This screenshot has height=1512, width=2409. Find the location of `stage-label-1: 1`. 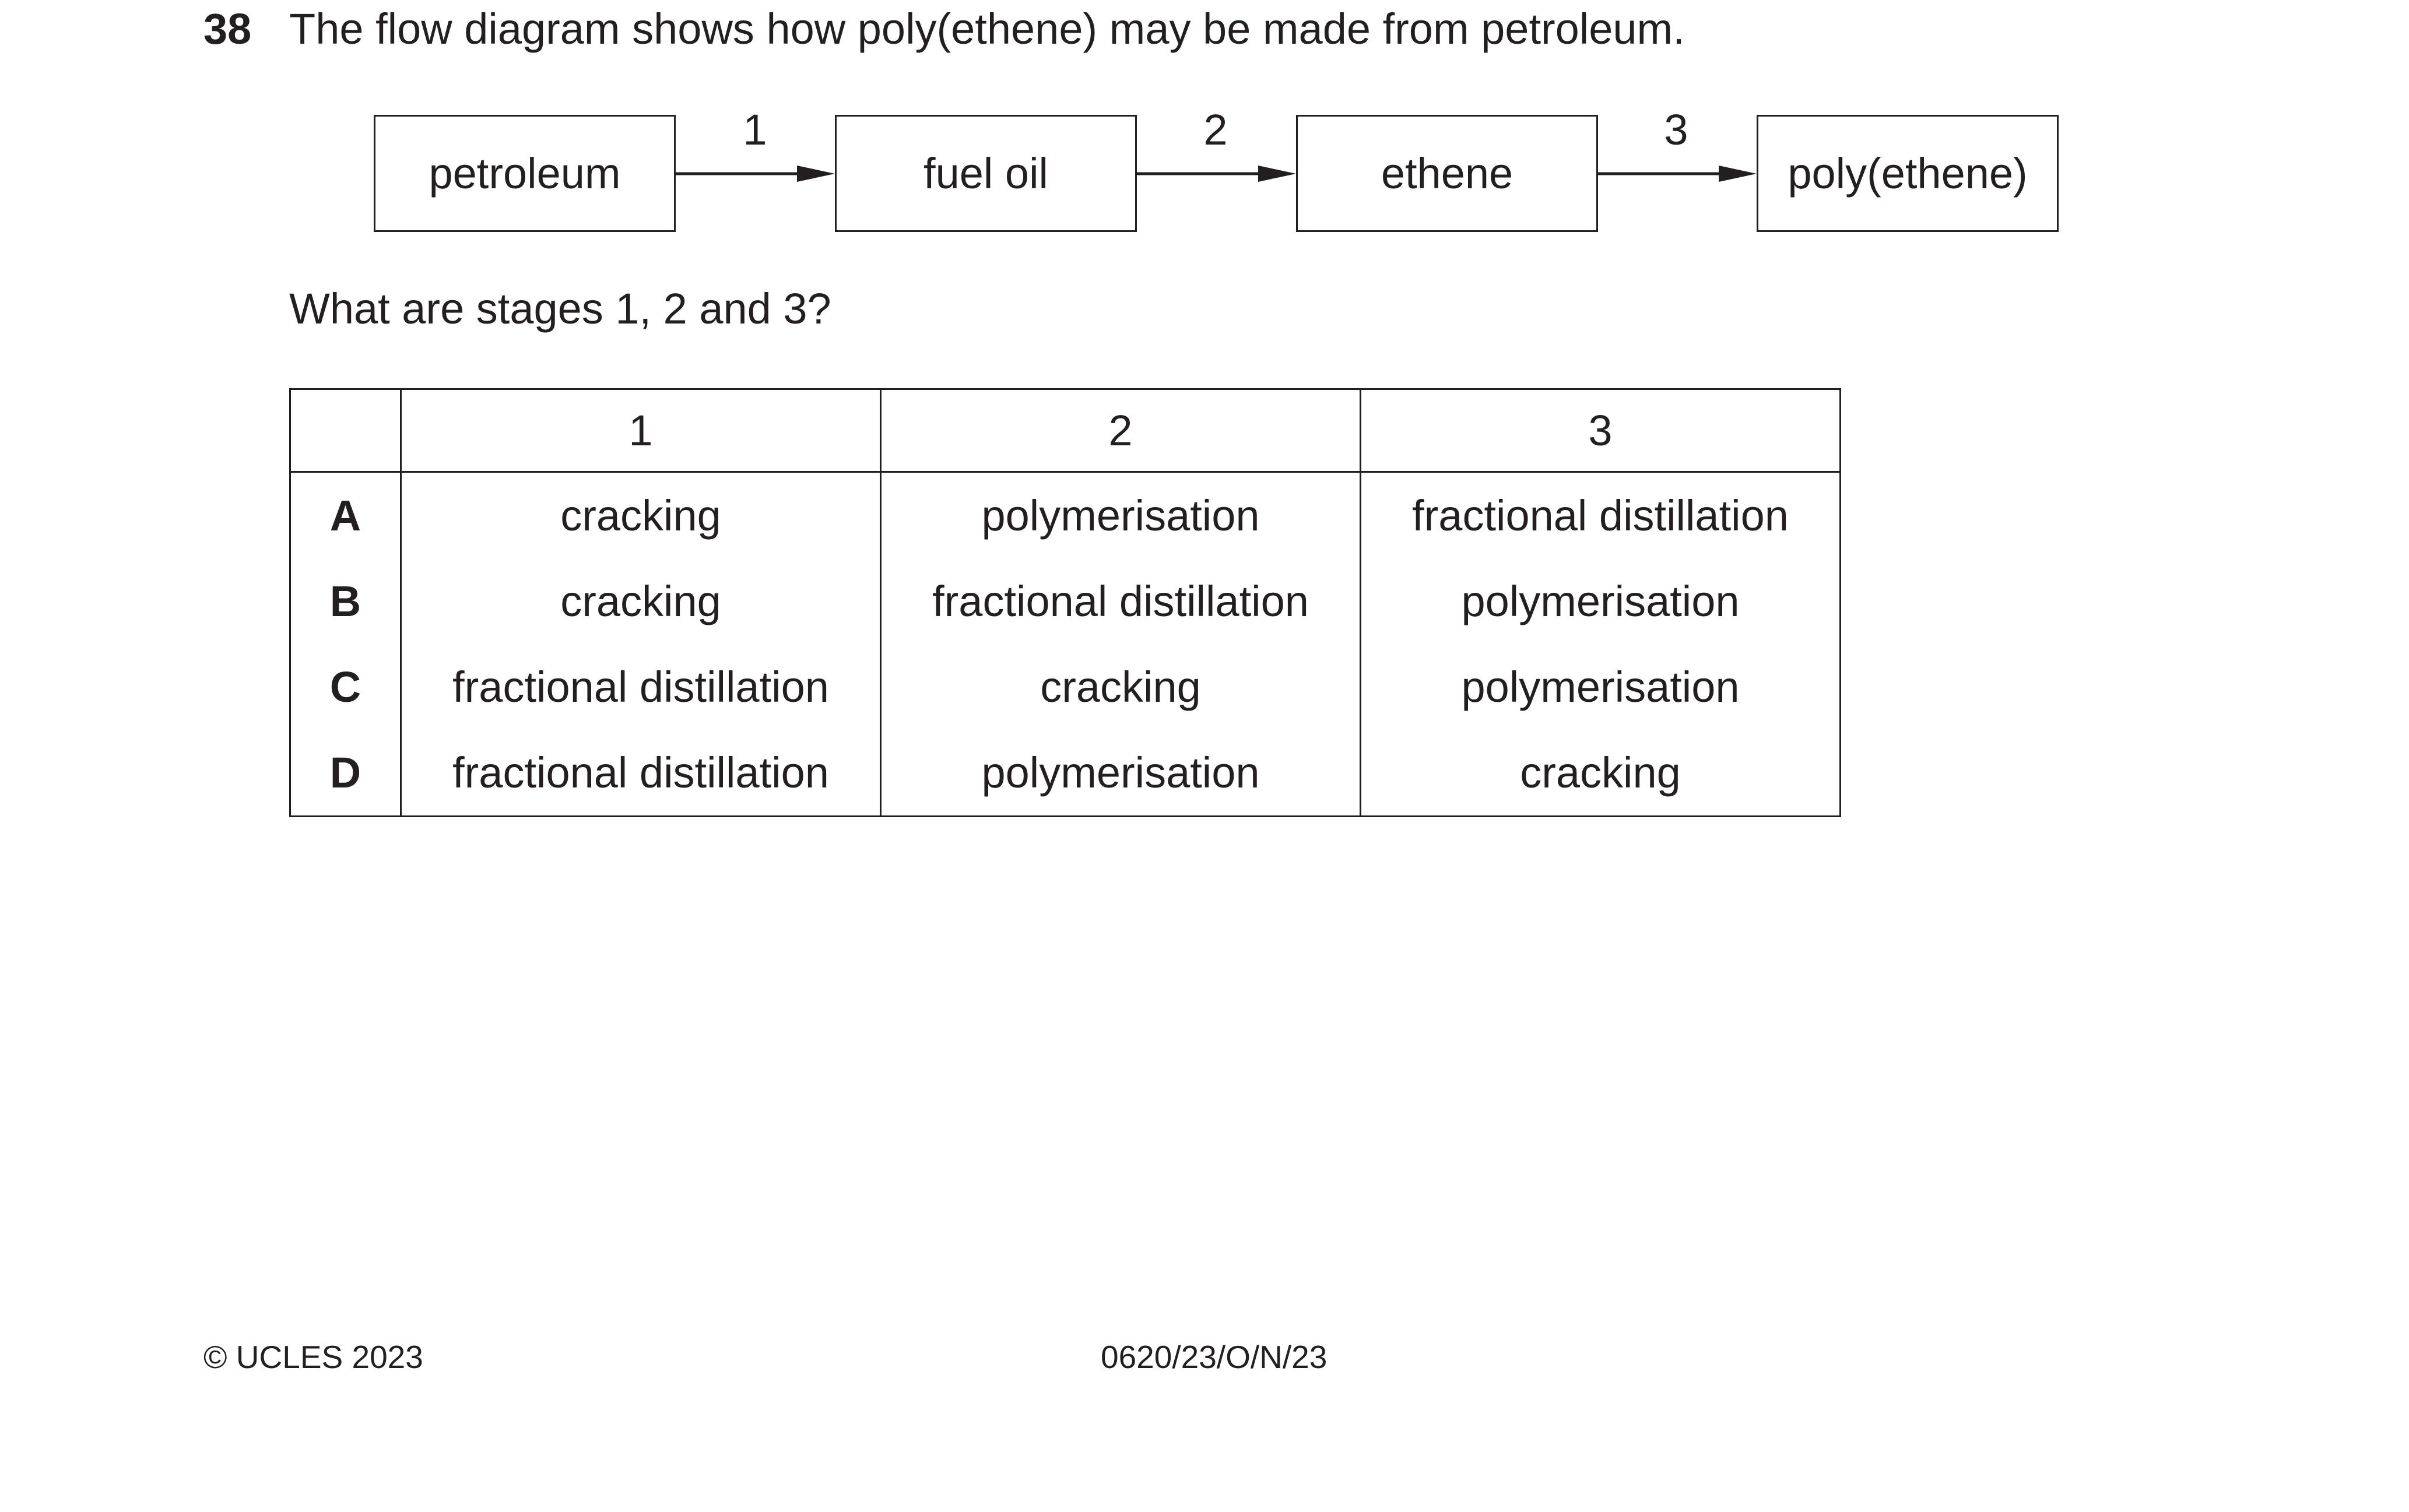

stage-label-1: 1 is located at coordinates (755, 130).